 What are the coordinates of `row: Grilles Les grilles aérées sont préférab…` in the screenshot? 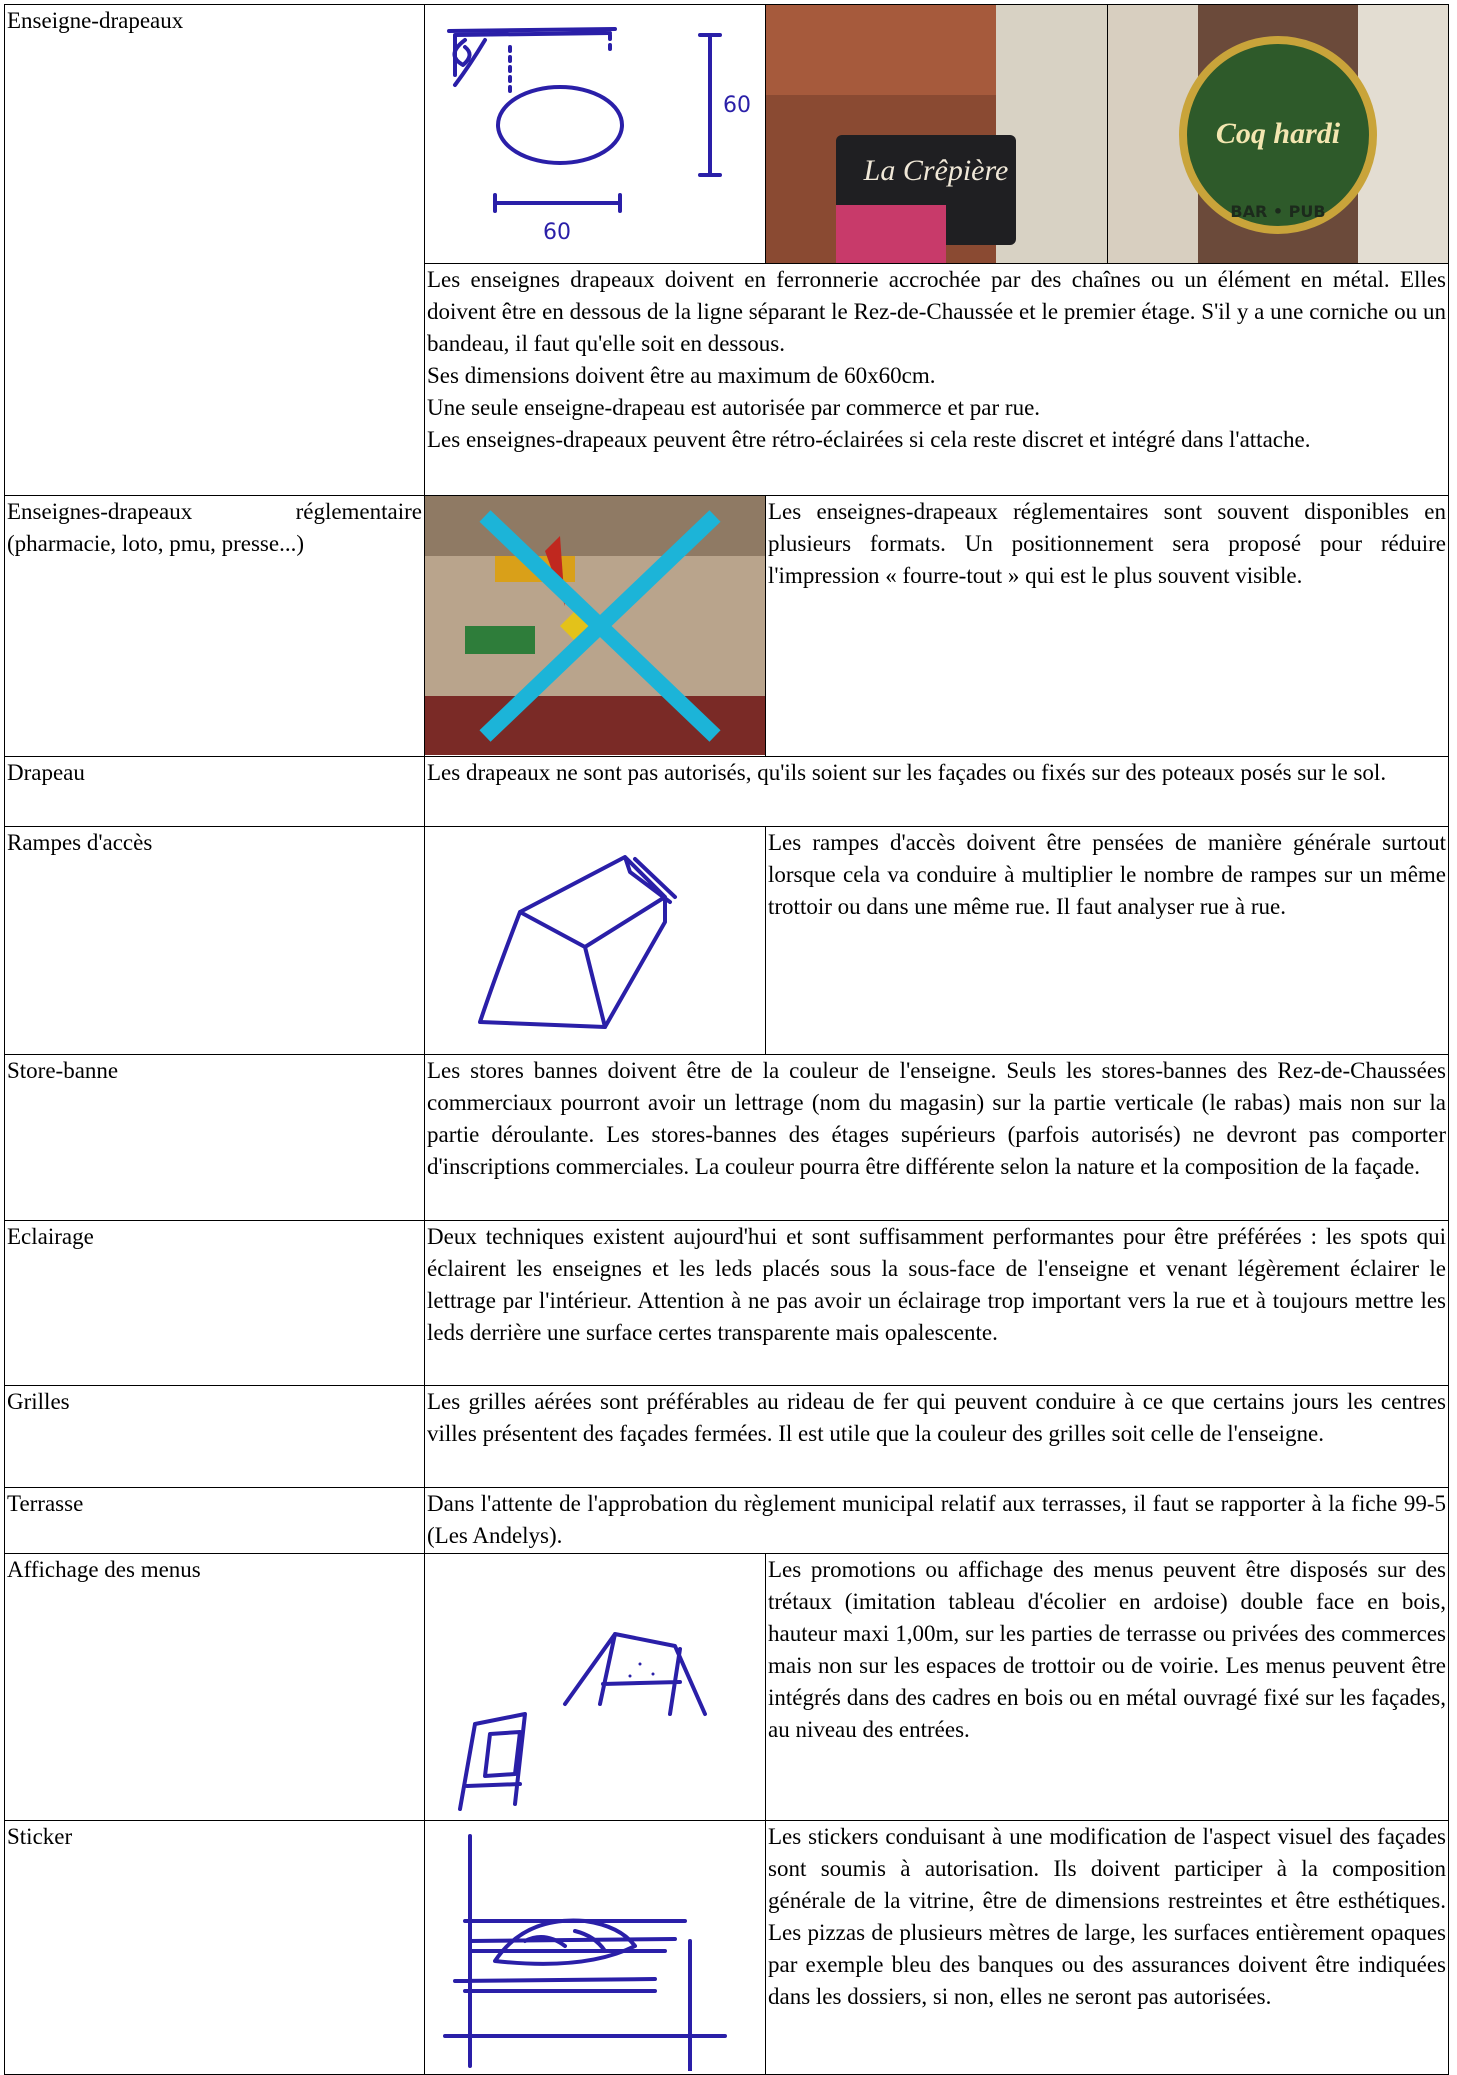 It's located at (726, 1436).